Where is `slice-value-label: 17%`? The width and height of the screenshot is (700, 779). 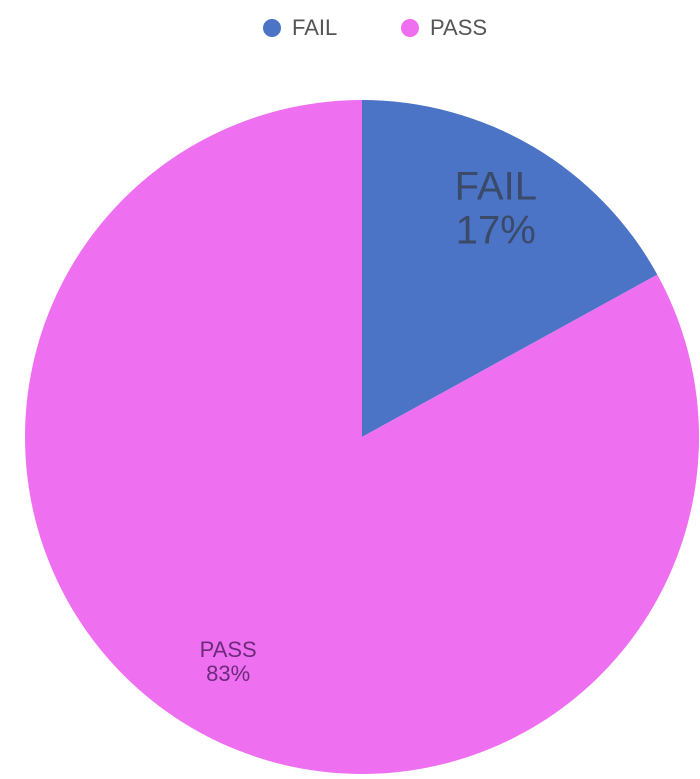 slice-value-label: 17% is located at coordinates (496, 230).